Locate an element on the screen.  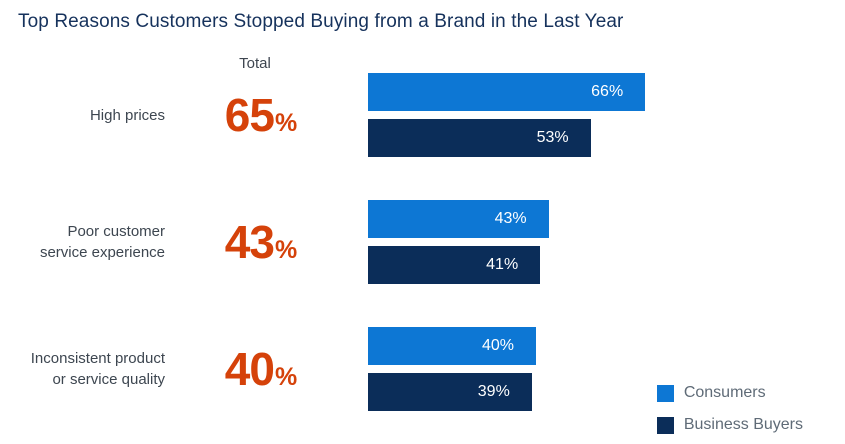
column-header-row: Total is located at coordinates (422, 62).